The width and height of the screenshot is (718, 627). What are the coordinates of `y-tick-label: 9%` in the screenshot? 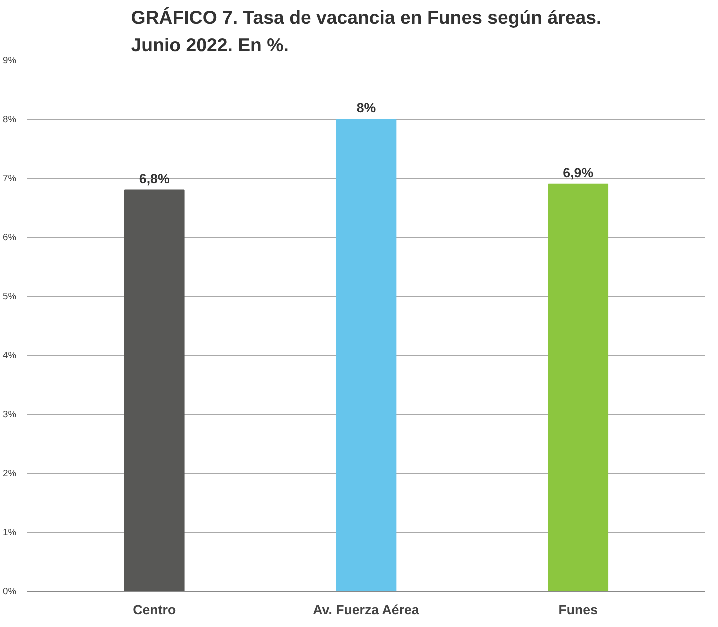 It's located at (9, 61).